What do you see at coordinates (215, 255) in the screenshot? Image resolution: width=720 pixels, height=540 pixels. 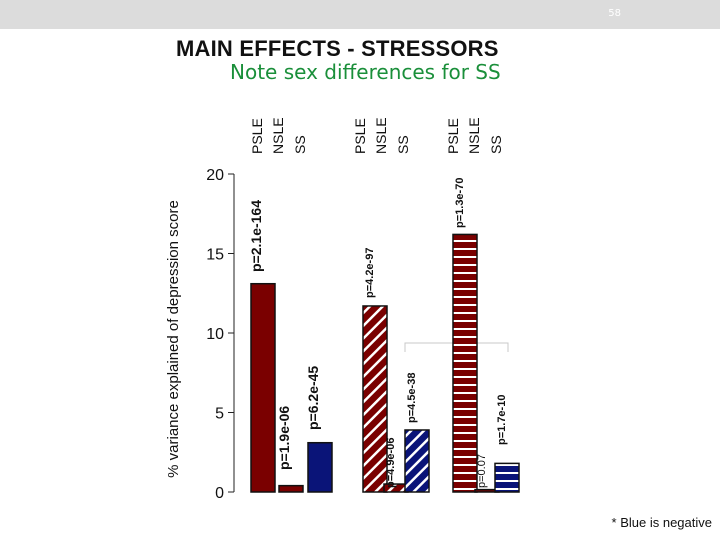 I see `y-tick-label: 15` at bounding box center [215, 255].